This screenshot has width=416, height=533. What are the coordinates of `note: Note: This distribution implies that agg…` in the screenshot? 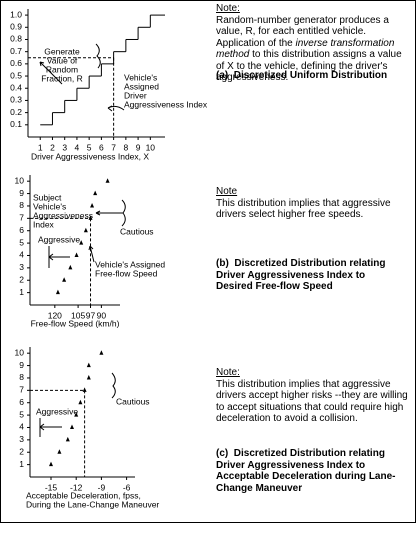 It's located at (313, 396).